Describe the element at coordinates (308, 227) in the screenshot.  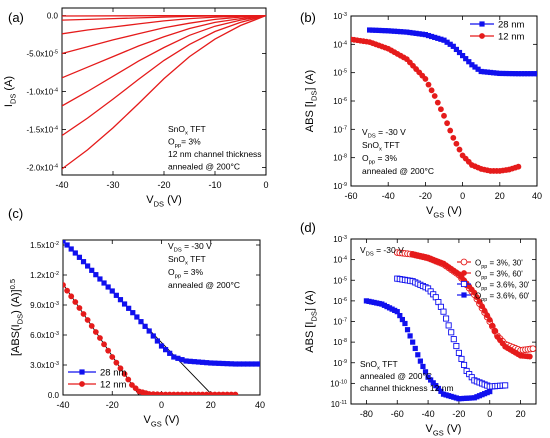
I see `panel-tag: (d)` at that location.